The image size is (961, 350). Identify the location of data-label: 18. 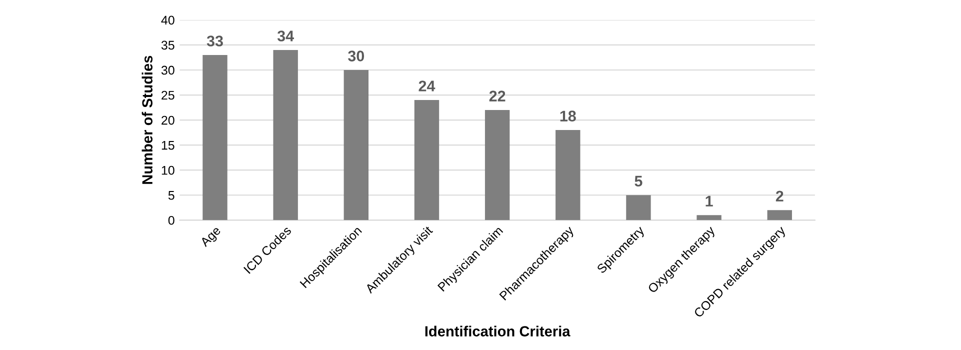
(568, 116).